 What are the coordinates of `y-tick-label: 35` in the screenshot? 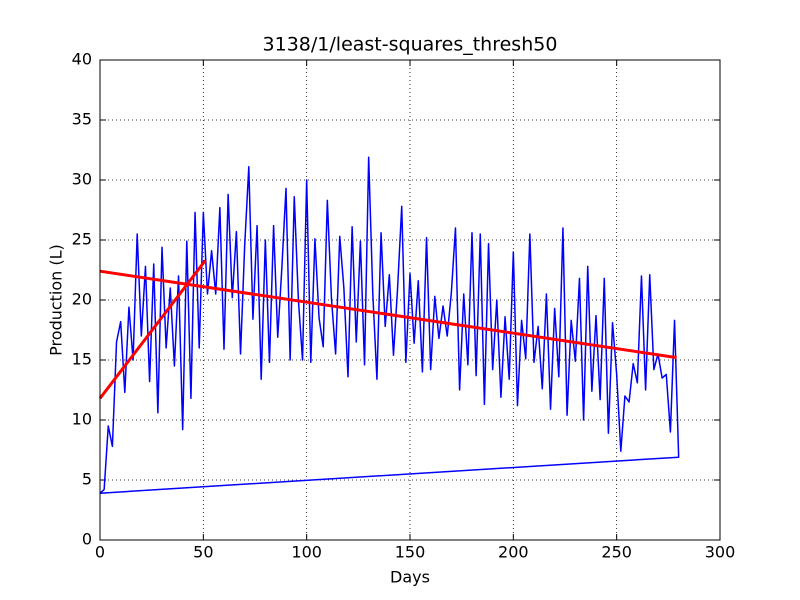 It's located at (82, 119).